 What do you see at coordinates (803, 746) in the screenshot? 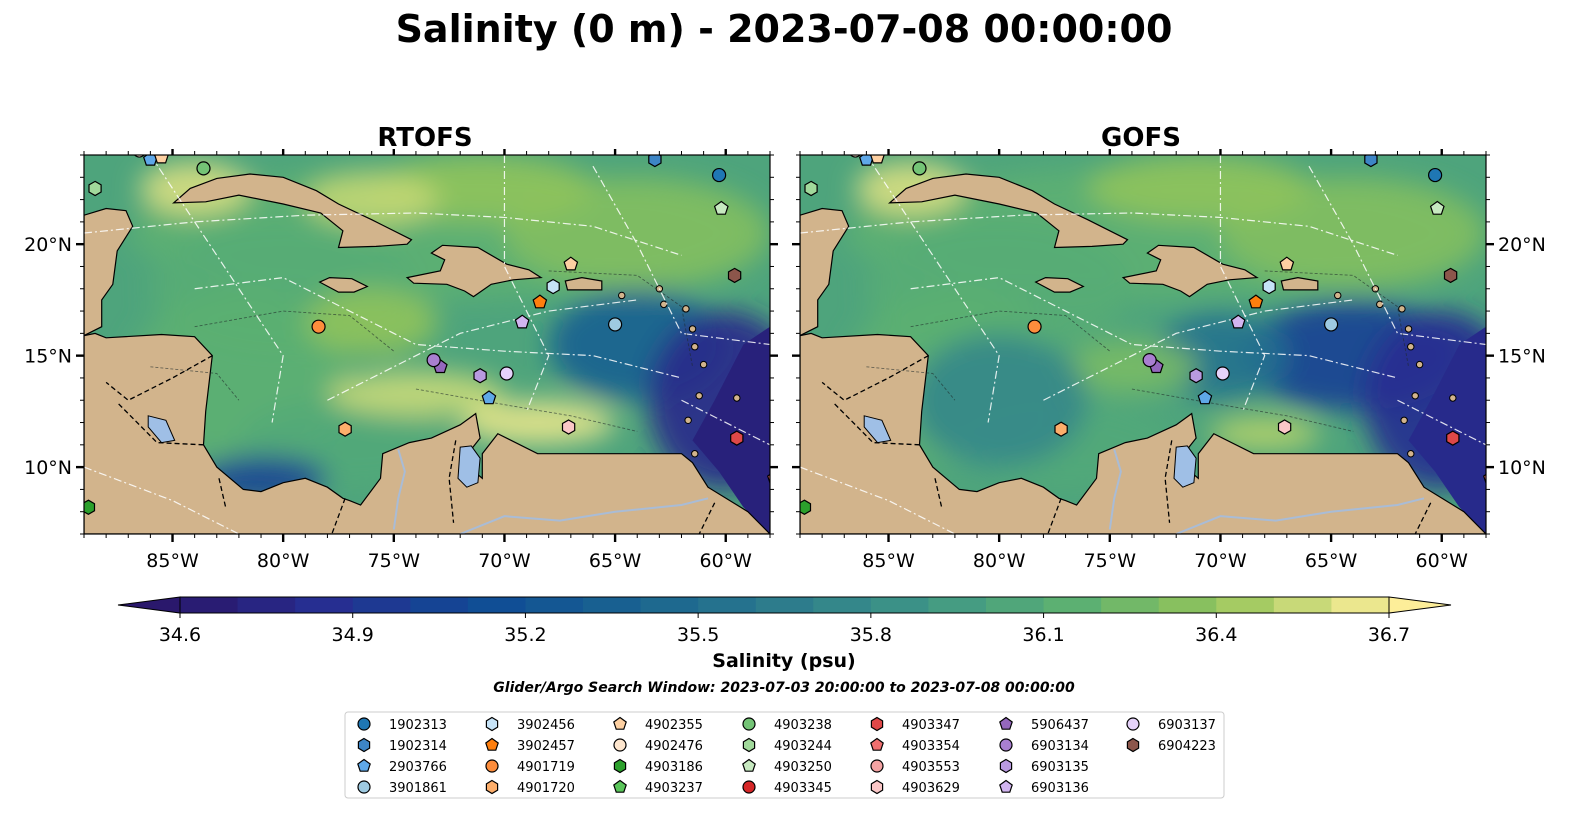
I see `legend-label: 4903244` at bounding box center [803, 746].